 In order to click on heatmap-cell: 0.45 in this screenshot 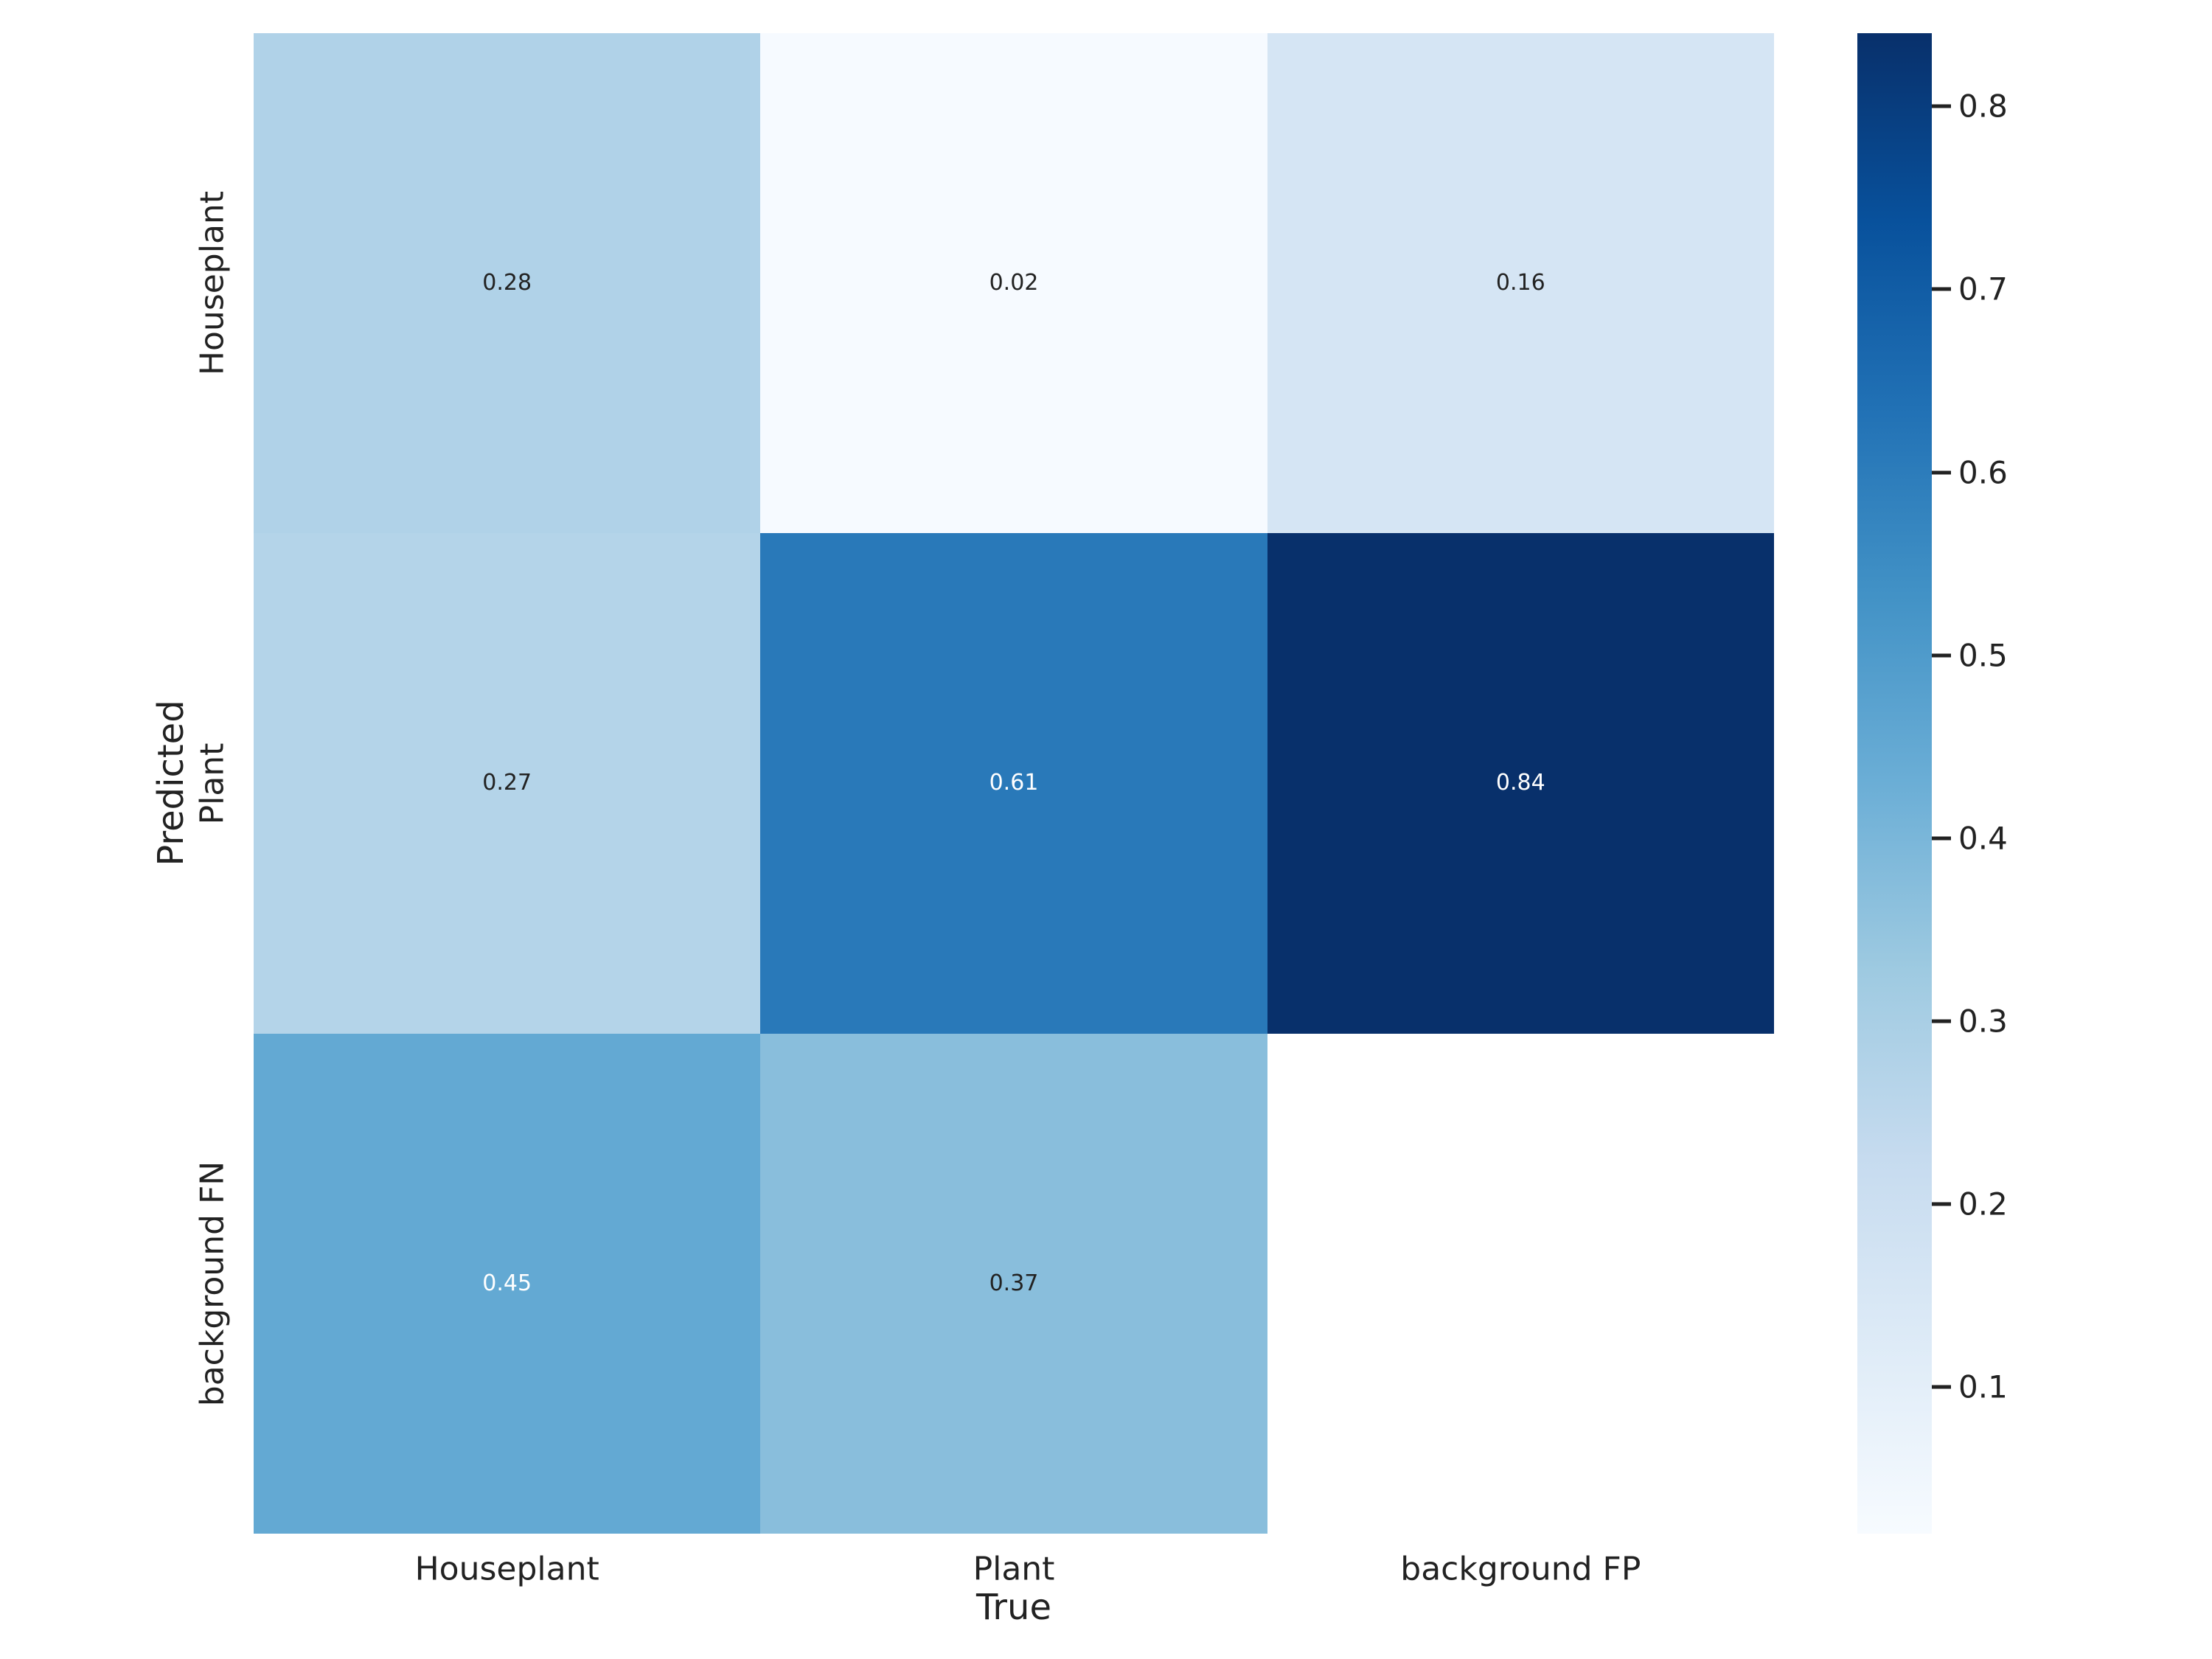, I will do `click(507, 1283)`.